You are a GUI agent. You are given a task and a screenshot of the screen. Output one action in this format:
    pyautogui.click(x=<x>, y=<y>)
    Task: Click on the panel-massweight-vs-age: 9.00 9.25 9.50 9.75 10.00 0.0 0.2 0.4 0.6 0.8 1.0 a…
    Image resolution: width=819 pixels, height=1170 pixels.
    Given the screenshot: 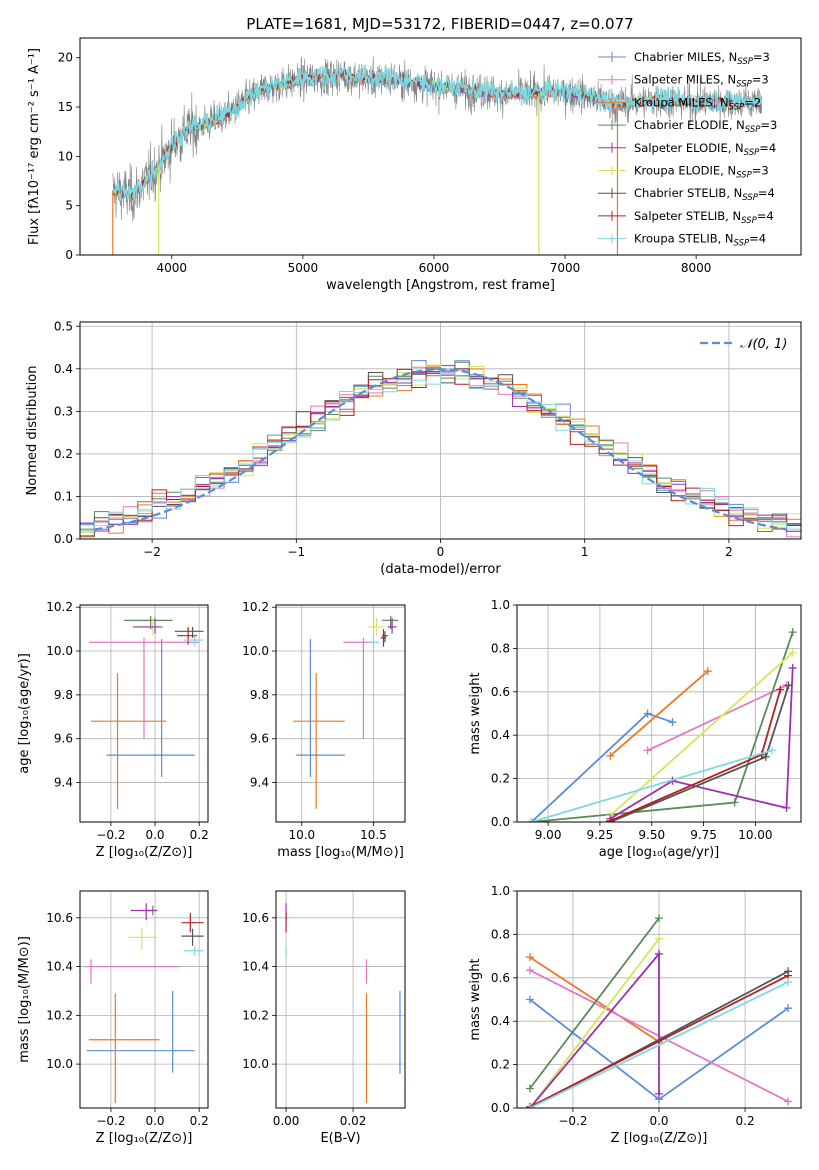 What is the action you would take?
    pyautogui.click(x=635, y=729)
    